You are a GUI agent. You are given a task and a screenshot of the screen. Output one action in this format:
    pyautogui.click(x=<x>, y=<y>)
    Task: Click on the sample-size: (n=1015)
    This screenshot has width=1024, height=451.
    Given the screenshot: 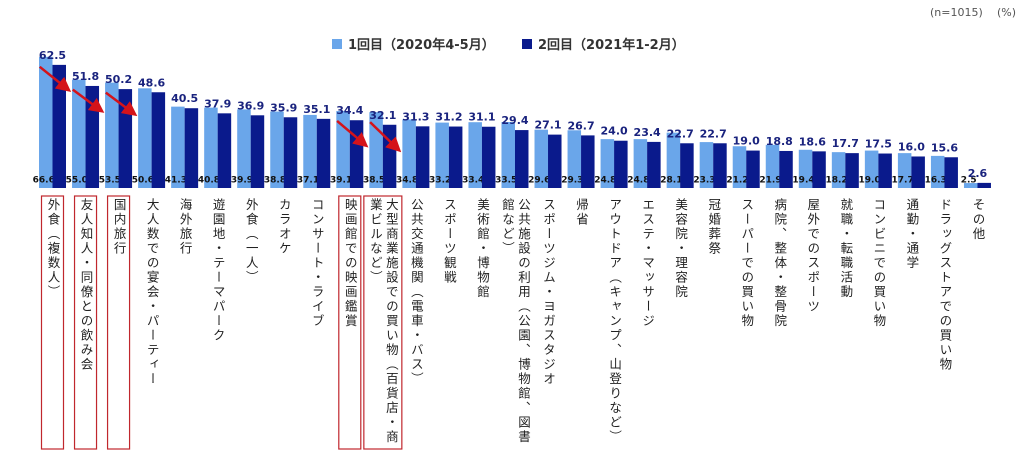 What is the action you would take?
    pyautogui.click(x=956, y=12)
    